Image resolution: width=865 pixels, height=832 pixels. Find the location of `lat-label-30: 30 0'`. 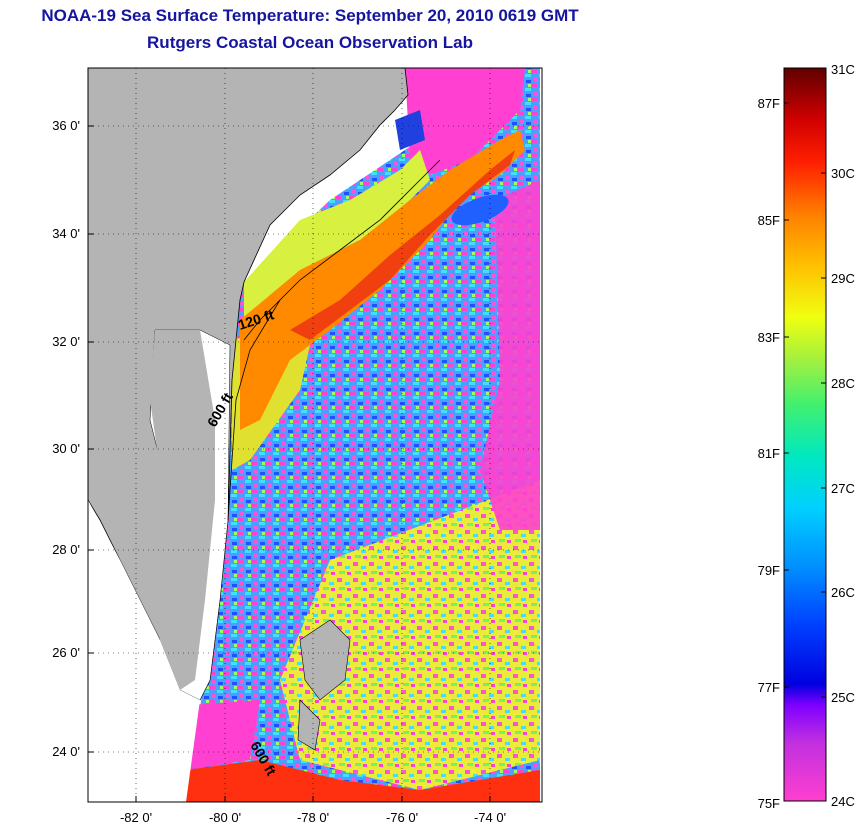

lat-label-30: 30 0' is located at coordinates (66, 448).